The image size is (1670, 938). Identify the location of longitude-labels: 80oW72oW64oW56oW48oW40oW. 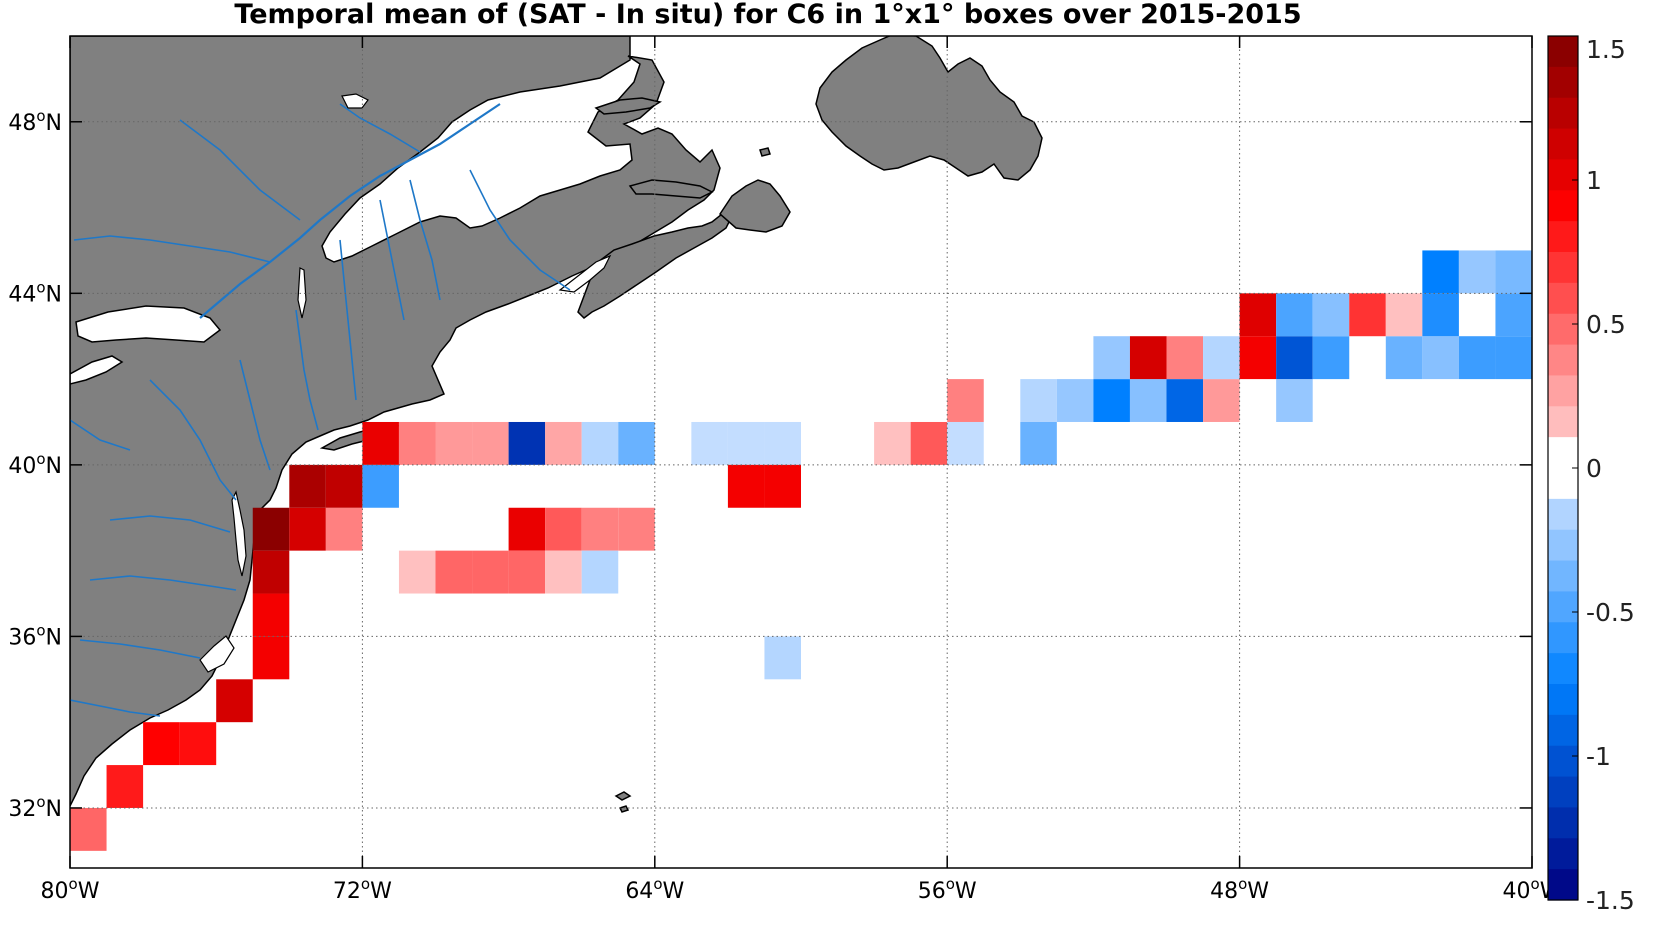
(801, 889).